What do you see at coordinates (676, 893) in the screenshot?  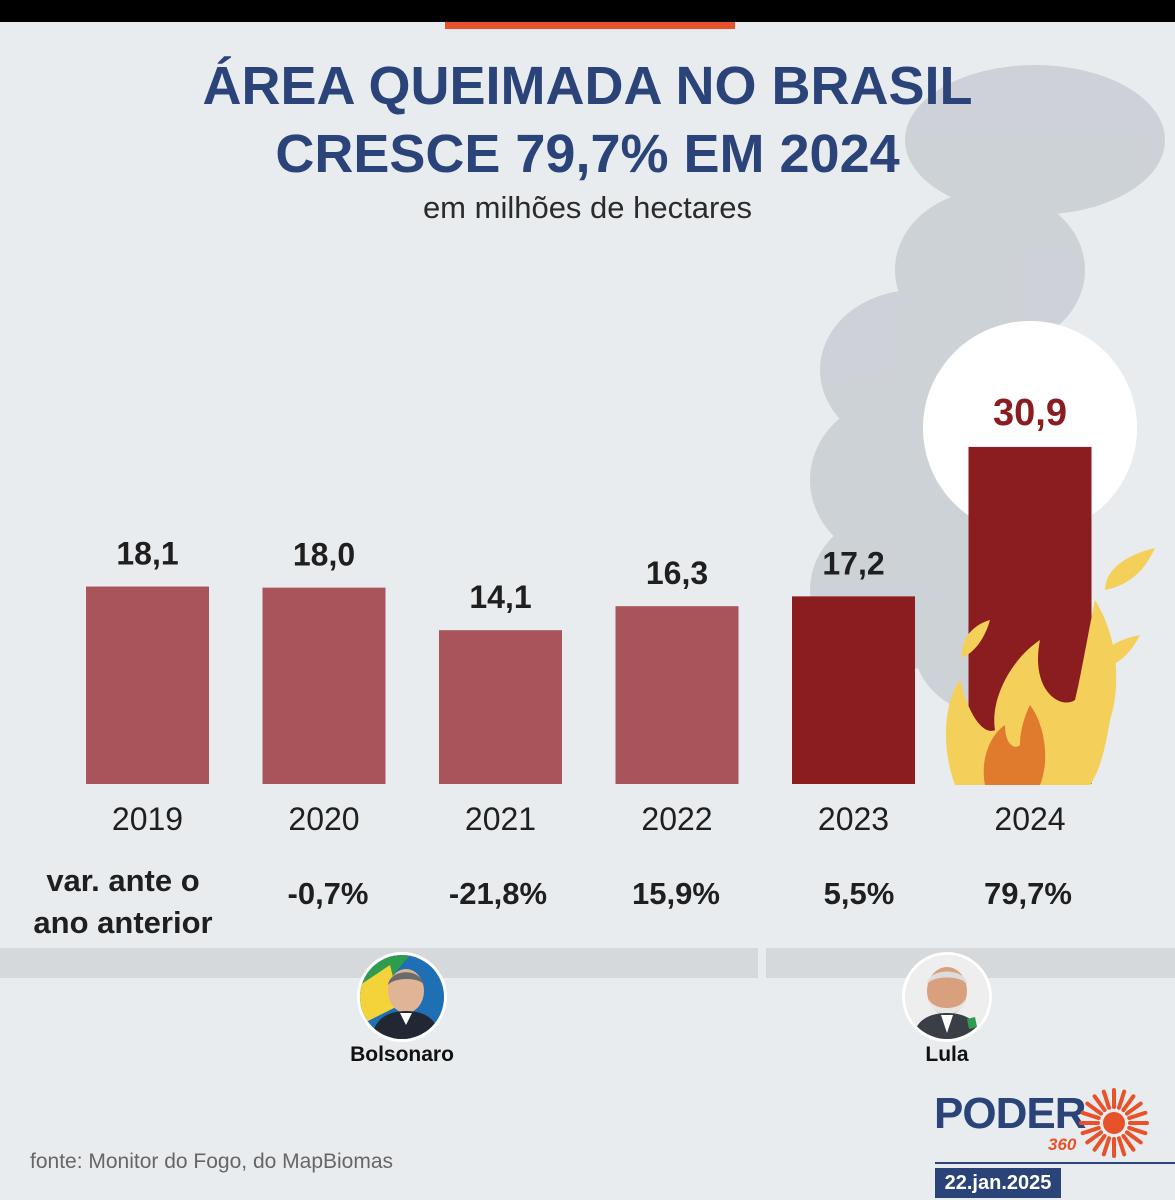 I see `variation-2022: 15,9%` at bounding box center [676, 893].